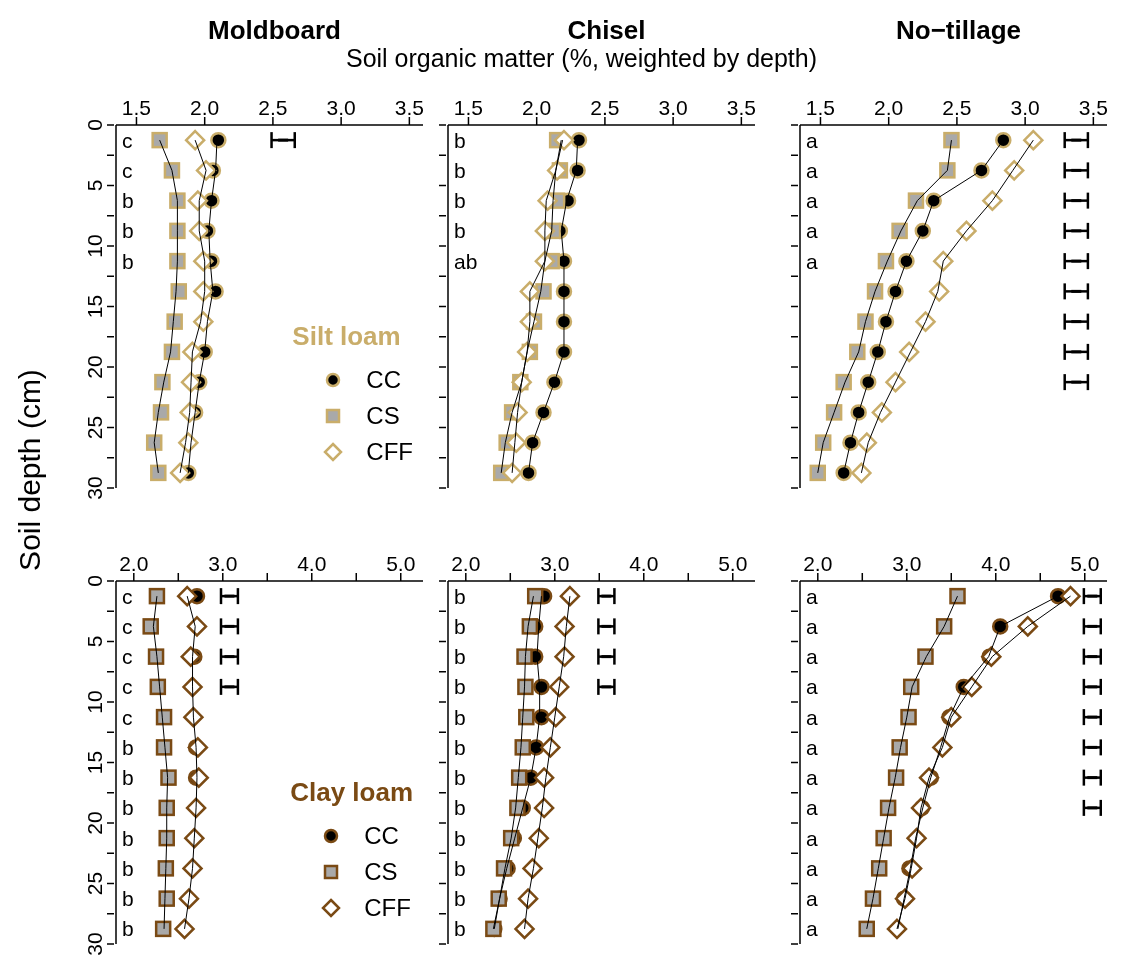 This screenshot has width=1134, height=970. What do you see at coordinates (581, 58) in the screenshot?
I see `x-axis-title: Soil organic matter (%, weighted by depth)` at bounding box center [581, 58].